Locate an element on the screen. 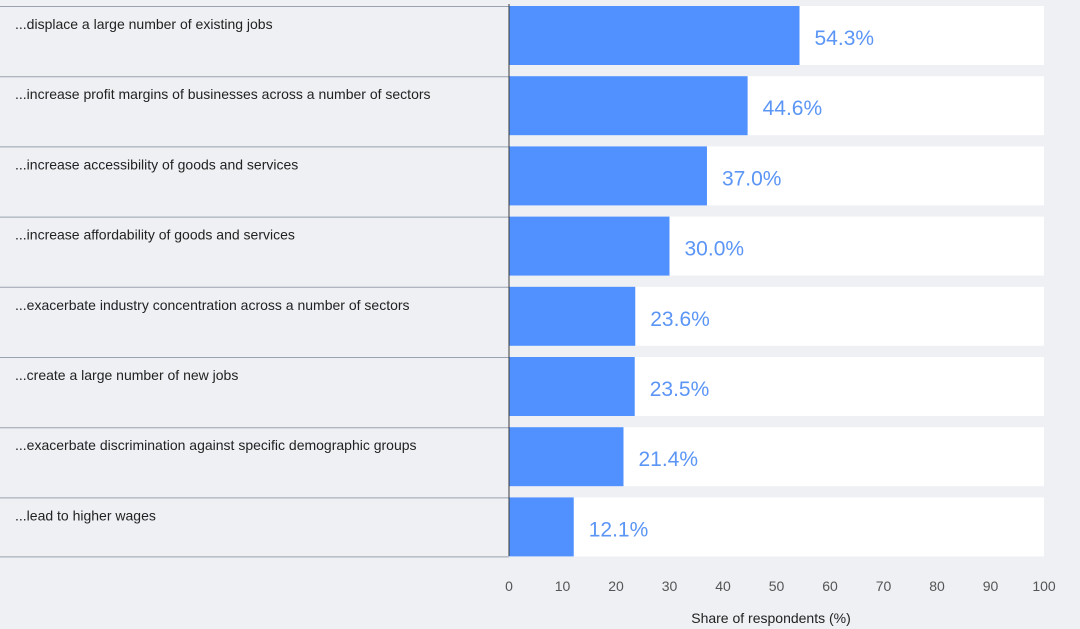  x-tick-label: 40 is located at coordinates (723, 586).